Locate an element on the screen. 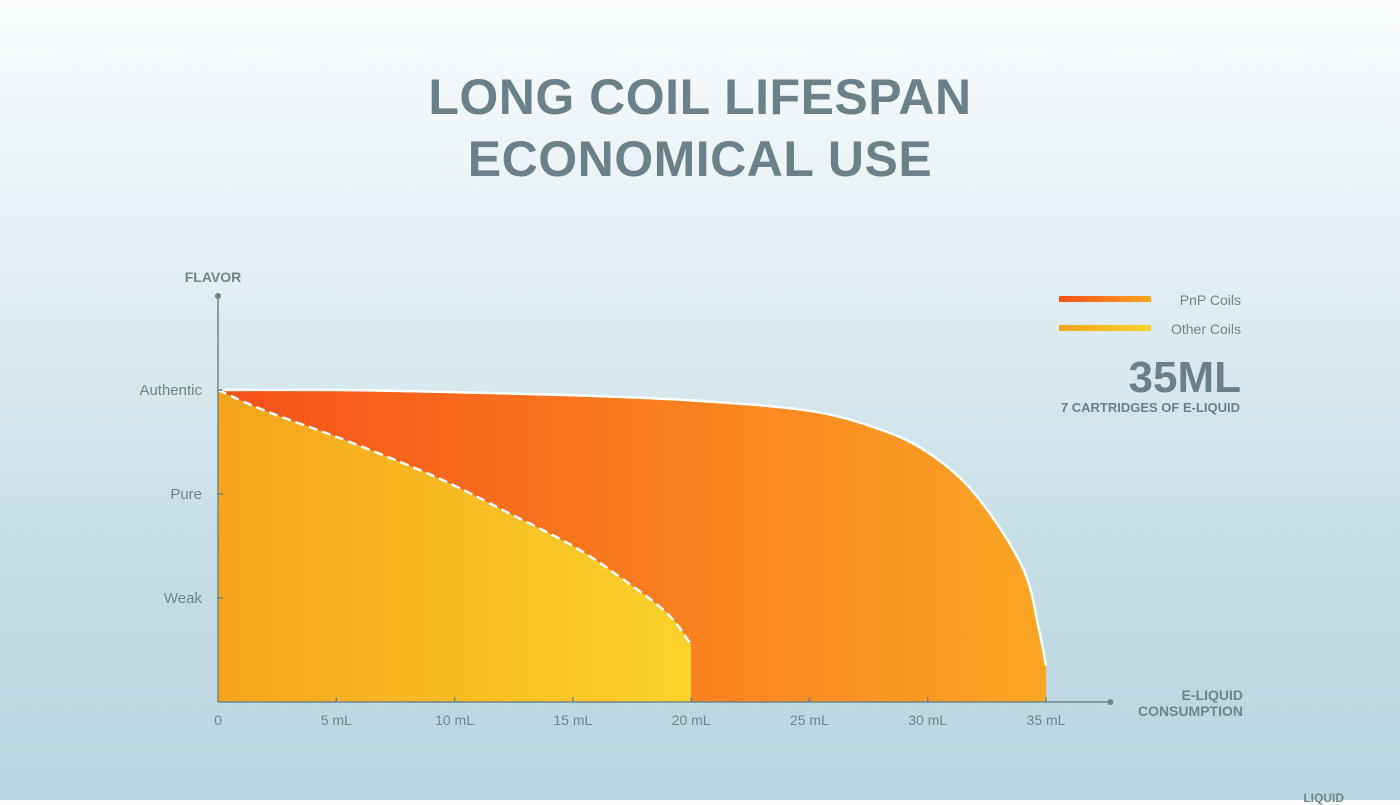 This screenshot has height=805, width=1400. stat-value: 35ML is located at coordinates (1185, 377).